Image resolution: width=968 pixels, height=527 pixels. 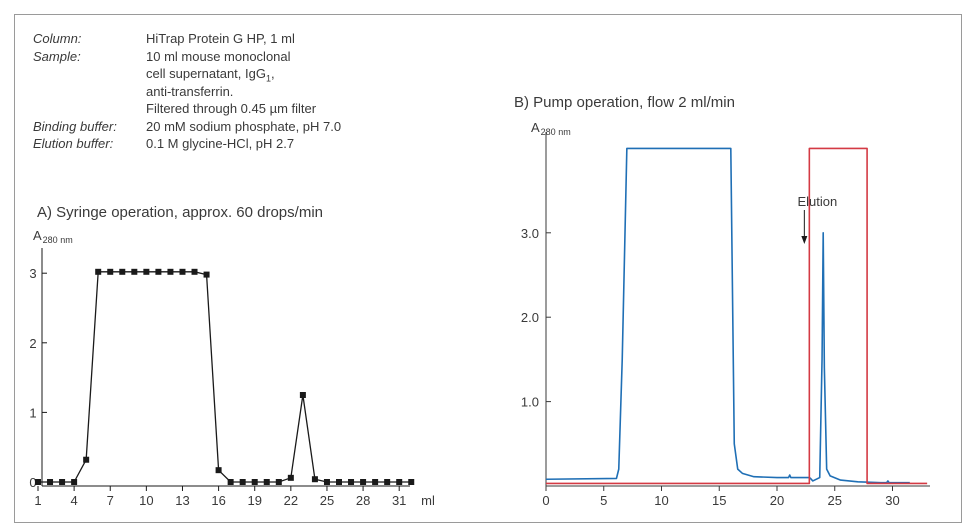 What do you see at coordinates (892, 500) in the screenshot?
I see `chart-b-x-tick-label: 30` at bounding box center [892, 500].